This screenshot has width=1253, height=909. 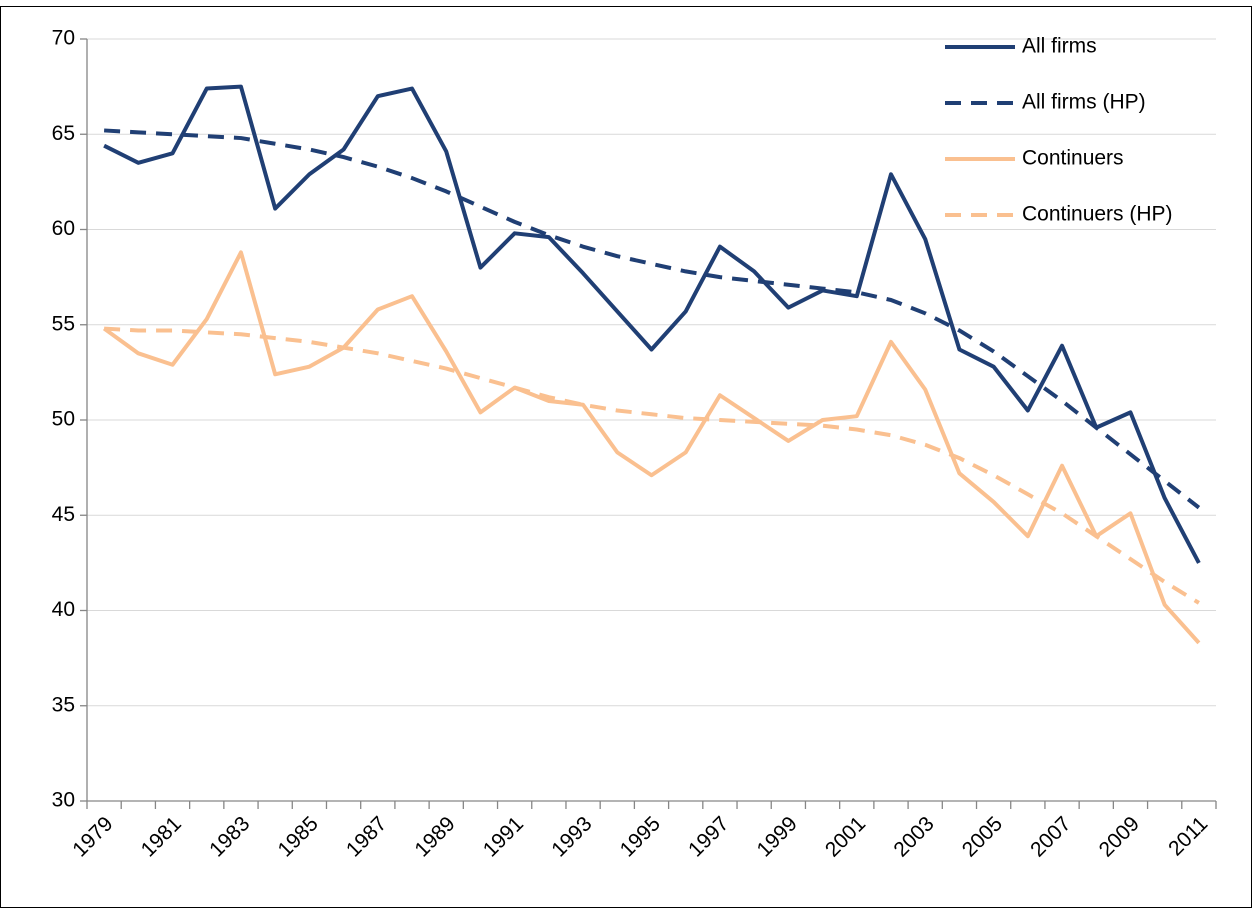 What do you see at coordinates (1073, 158) in the screenshot?
I see `legend-label: Continuers` at bounding box center [1073, 158].